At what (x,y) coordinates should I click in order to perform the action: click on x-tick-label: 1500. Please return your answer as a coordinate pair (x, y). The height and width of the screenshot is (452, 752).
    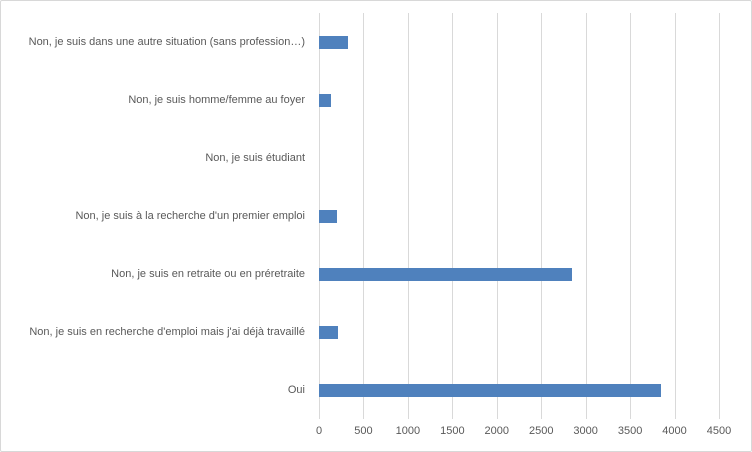
    Looking at the image, I should click on (452, 431).